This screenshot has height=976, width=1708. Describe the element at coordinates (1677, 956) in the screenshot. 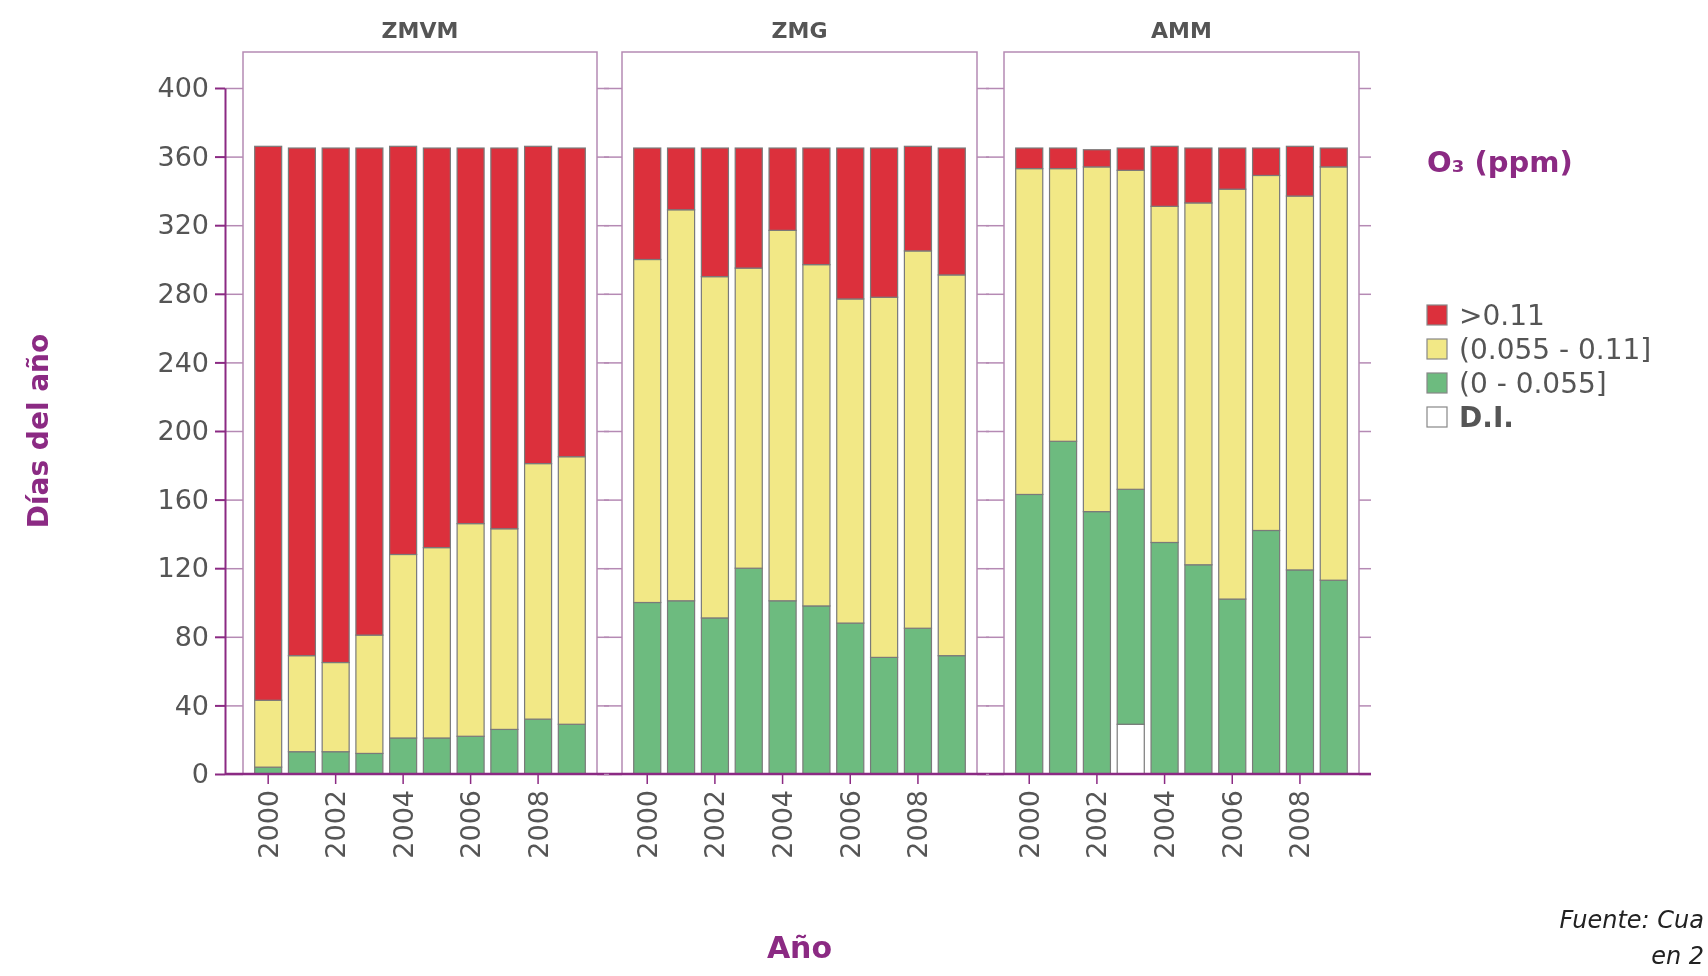

I see `text: en 2` at that location.